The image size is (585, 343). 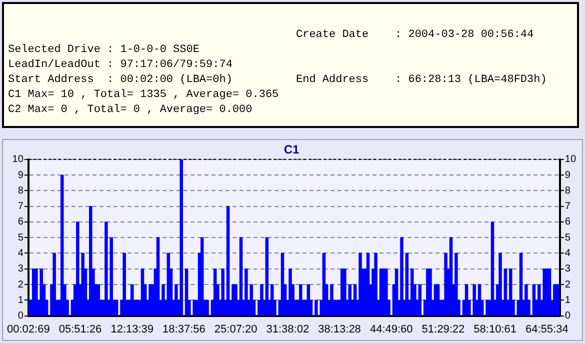 What do you see at coordinates (21, 284) in the screenshot?
I see `y-tick-label: 2` at bounding box center [21, 284].